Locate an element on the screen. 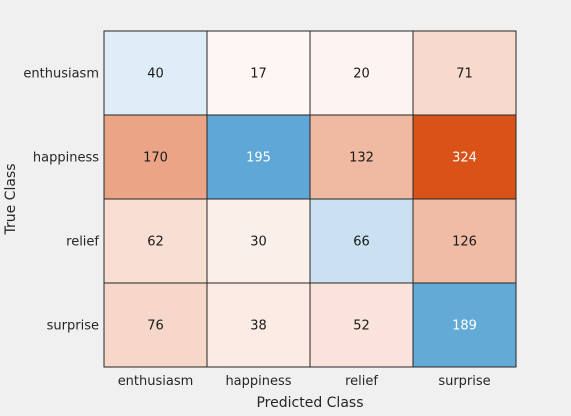 Image resolution: width=571 pixels, height=416 pixels. cell-value-label: 71 is located at coordinates (464, 74).